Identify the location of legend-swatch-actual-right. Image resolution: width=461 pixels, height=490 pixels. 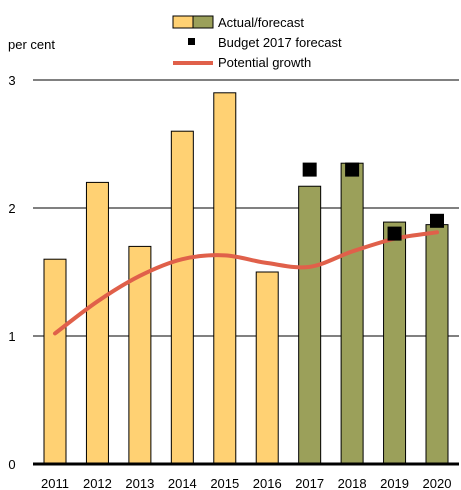
(203, 22).